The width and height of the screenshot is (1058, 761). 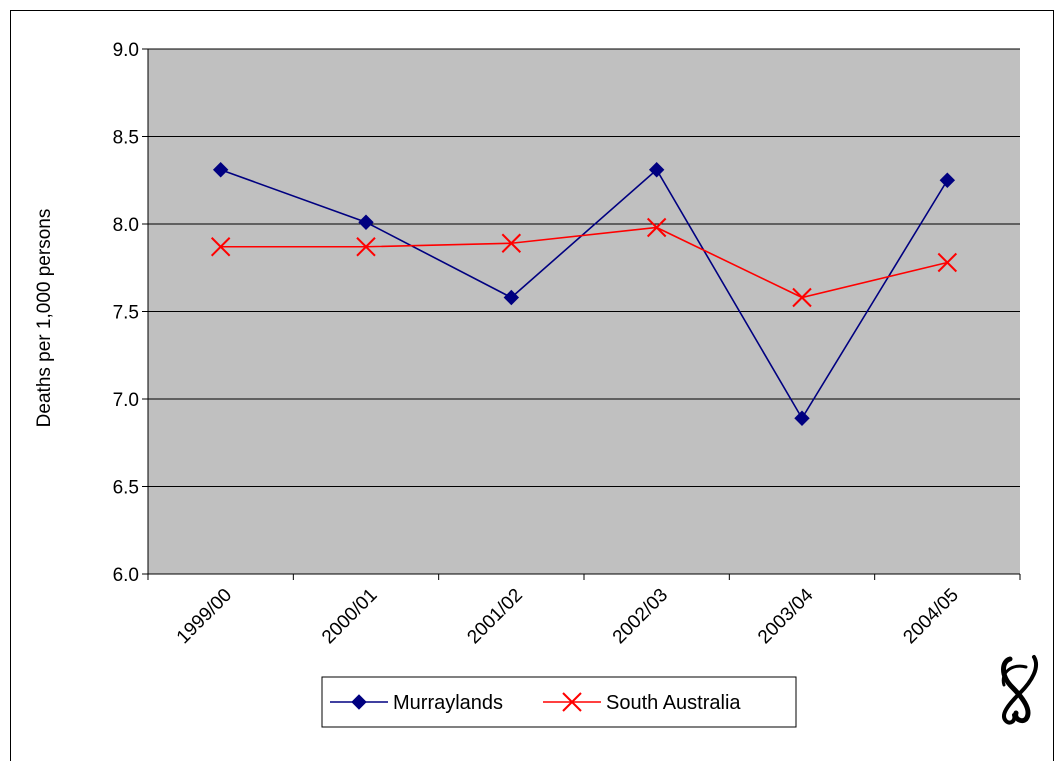 I want to click on y-axis-ticks: 6.0 6.5 7.0 7.5 8.0 8.5 9.0, so click(x=130, y=313).